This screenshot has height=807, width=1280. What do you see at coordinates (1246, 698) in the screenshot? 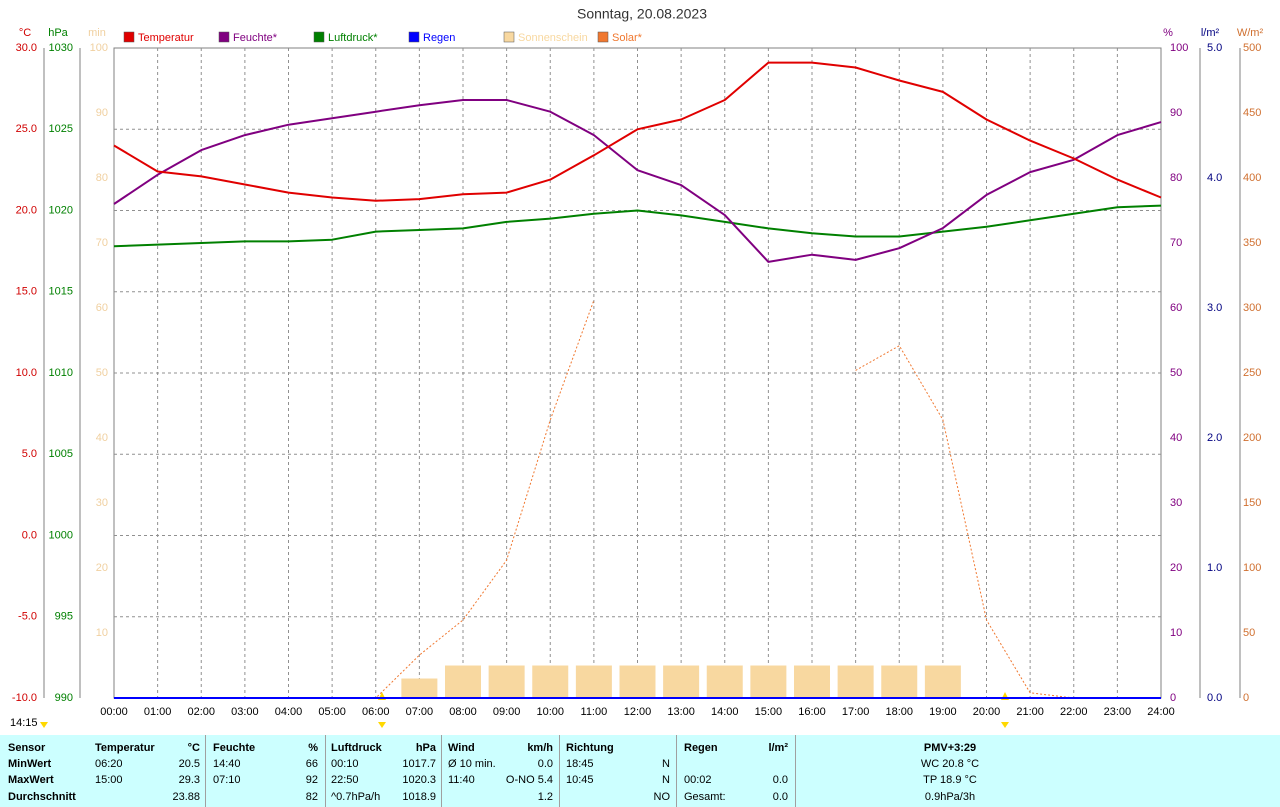
I see `y-tick-label: 0` at bounding box center [1246, 698].